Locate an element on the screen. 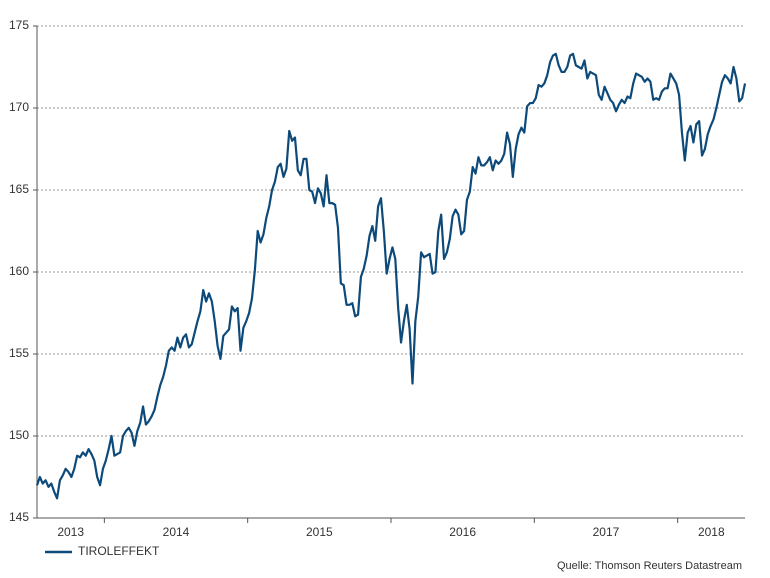 Image resolution: width=770 pixels, height=578 pixels. legend-label: TIROLEFFEKT is located at coordinates (119, 551).